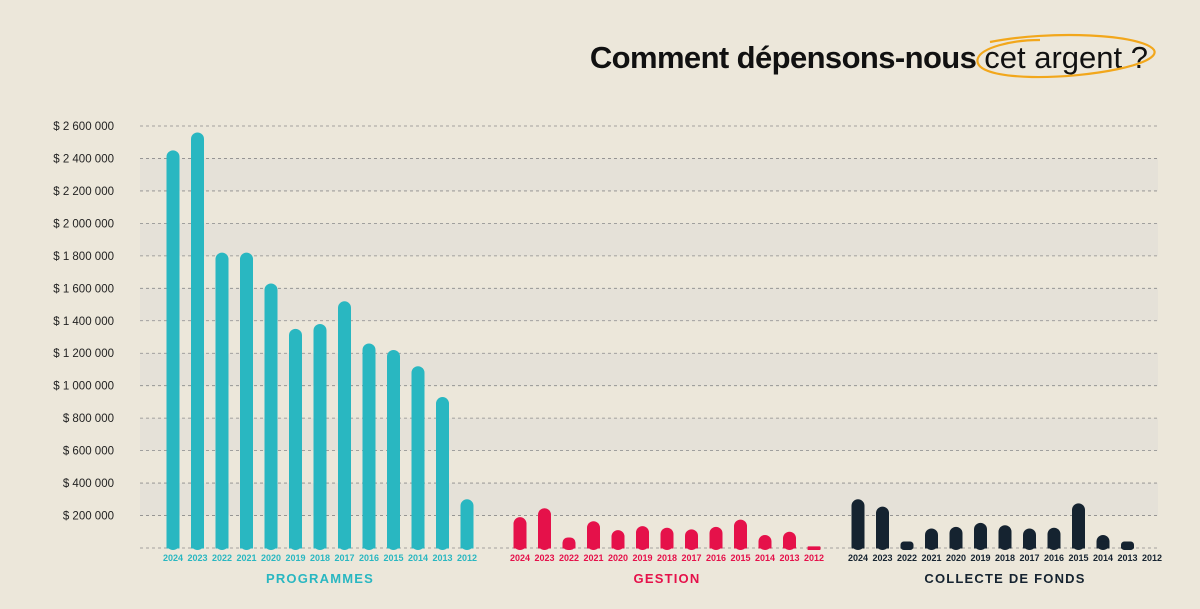  What do you see at coordinates (88, 484) in the screenshot?
I see `y-tick-label: $ 400 000` at bounding box center [88, 484].